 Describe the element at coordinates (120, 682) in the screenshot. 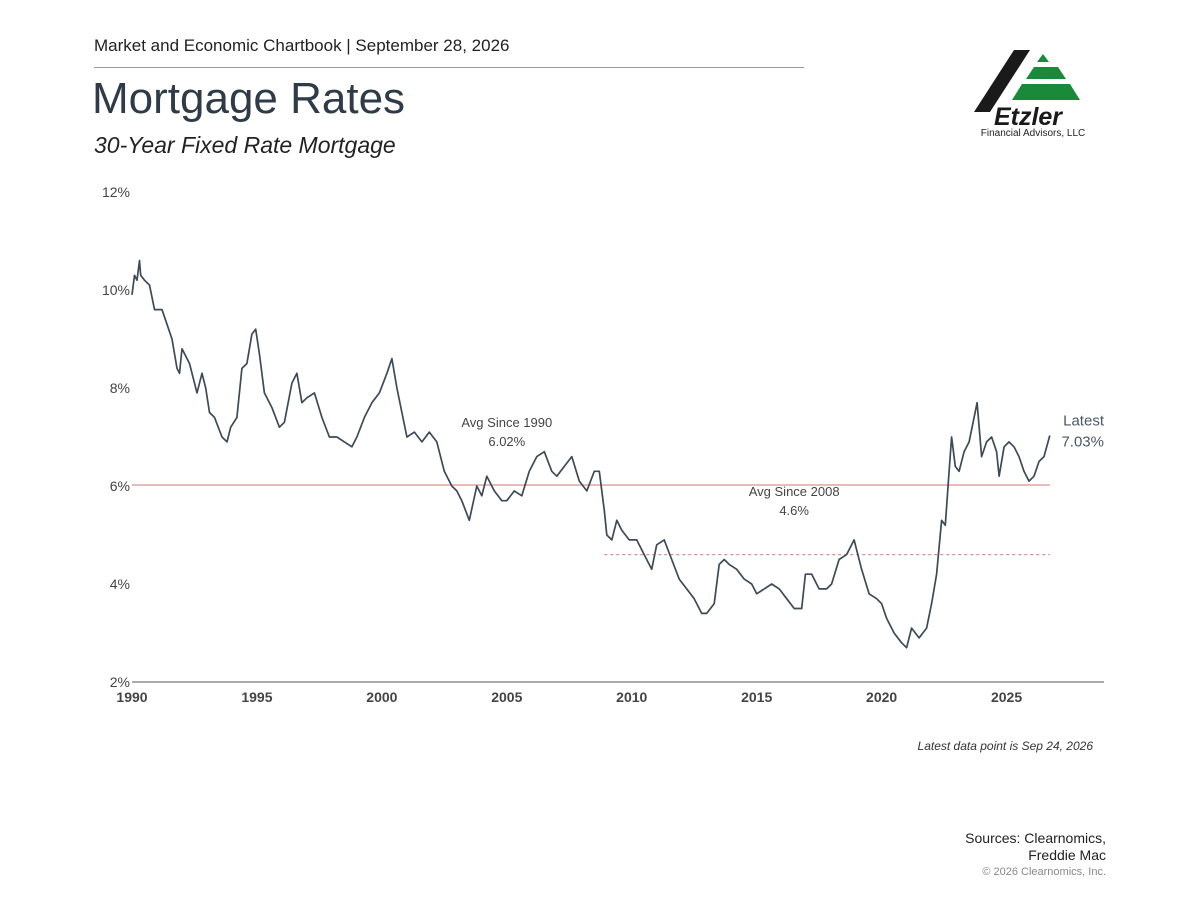

I see `y-tick-label: 2%` at that location.